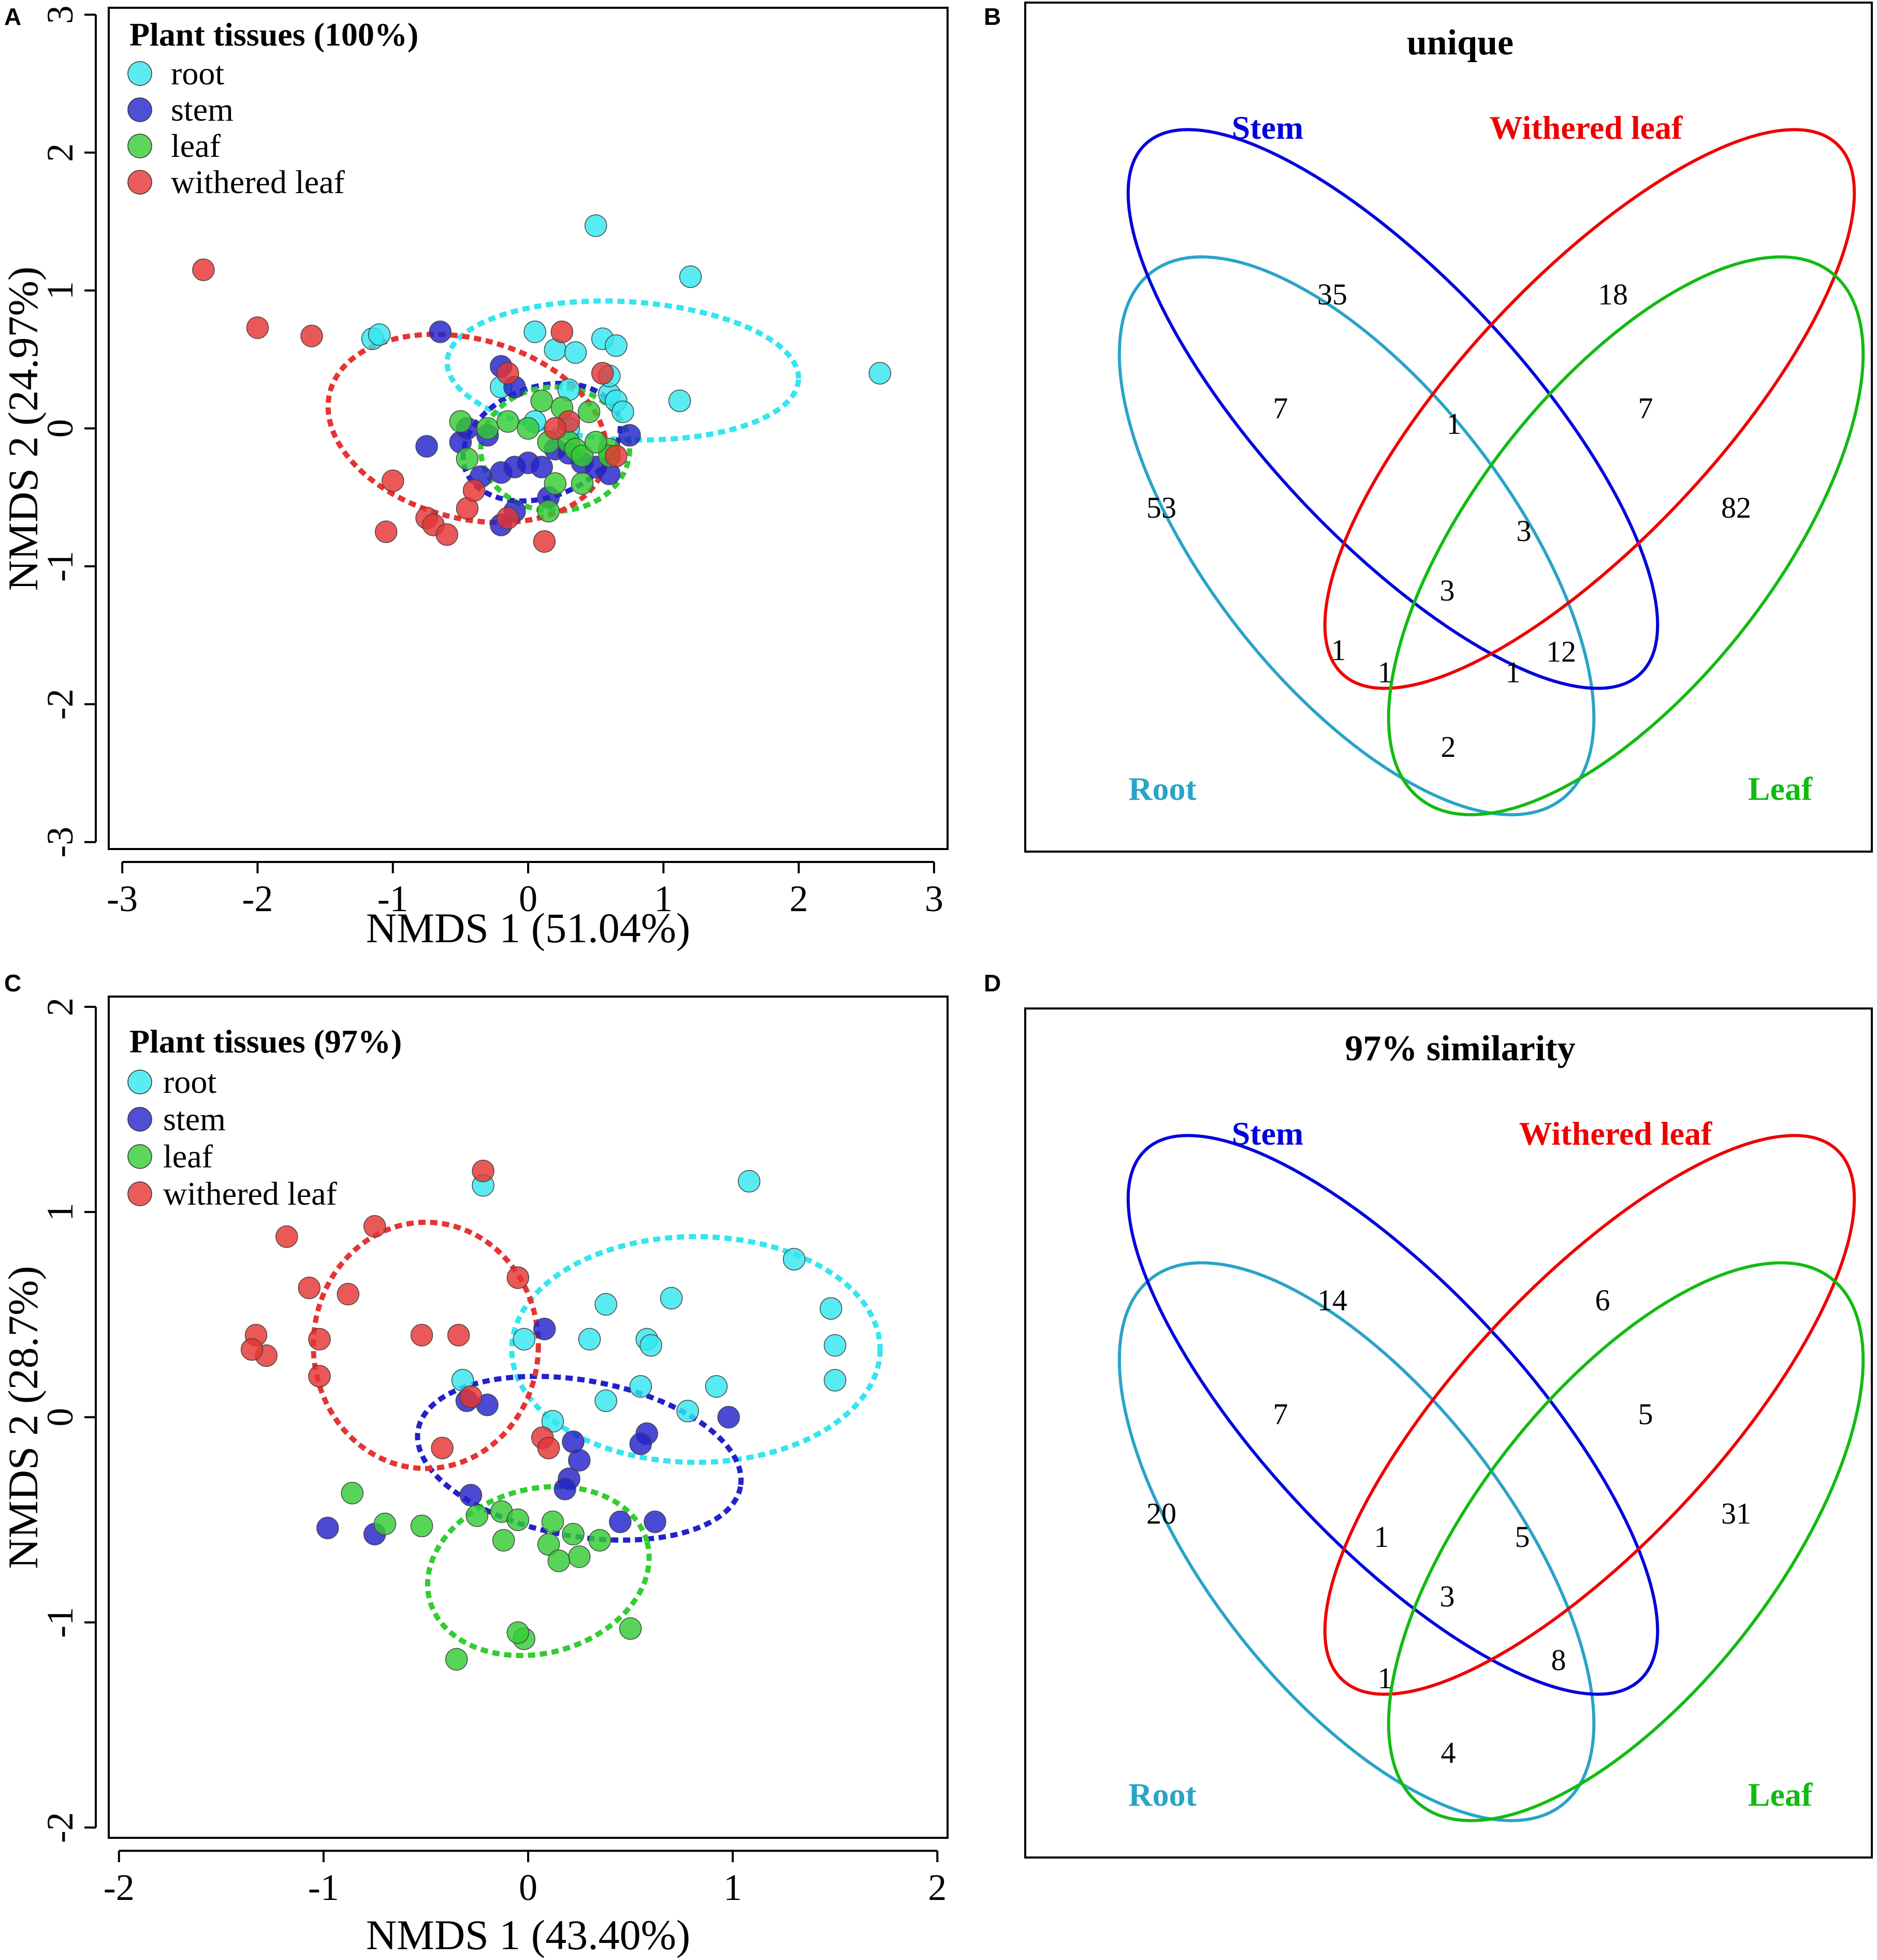 Image resolution: width=1877 pixels, height=1960 pixels. Describe the element at coordinates (1332, 294) in the screenshot. I see `venn-count-stem-only: 35` at that location.